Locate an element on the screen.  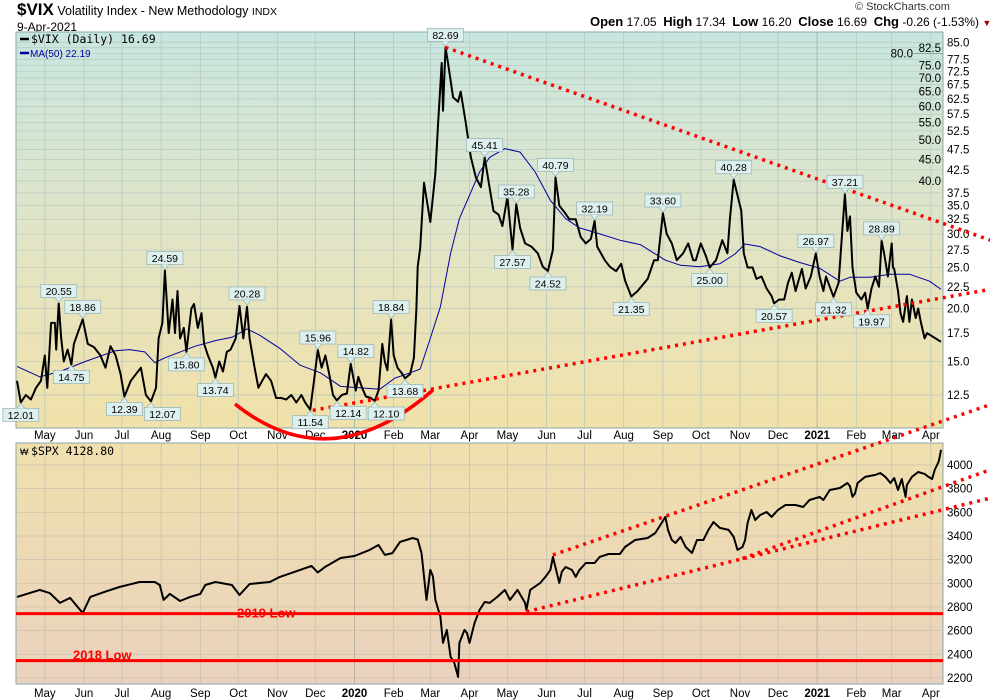
y-tick-label: 35.0 is located at coordinates (958, 207).